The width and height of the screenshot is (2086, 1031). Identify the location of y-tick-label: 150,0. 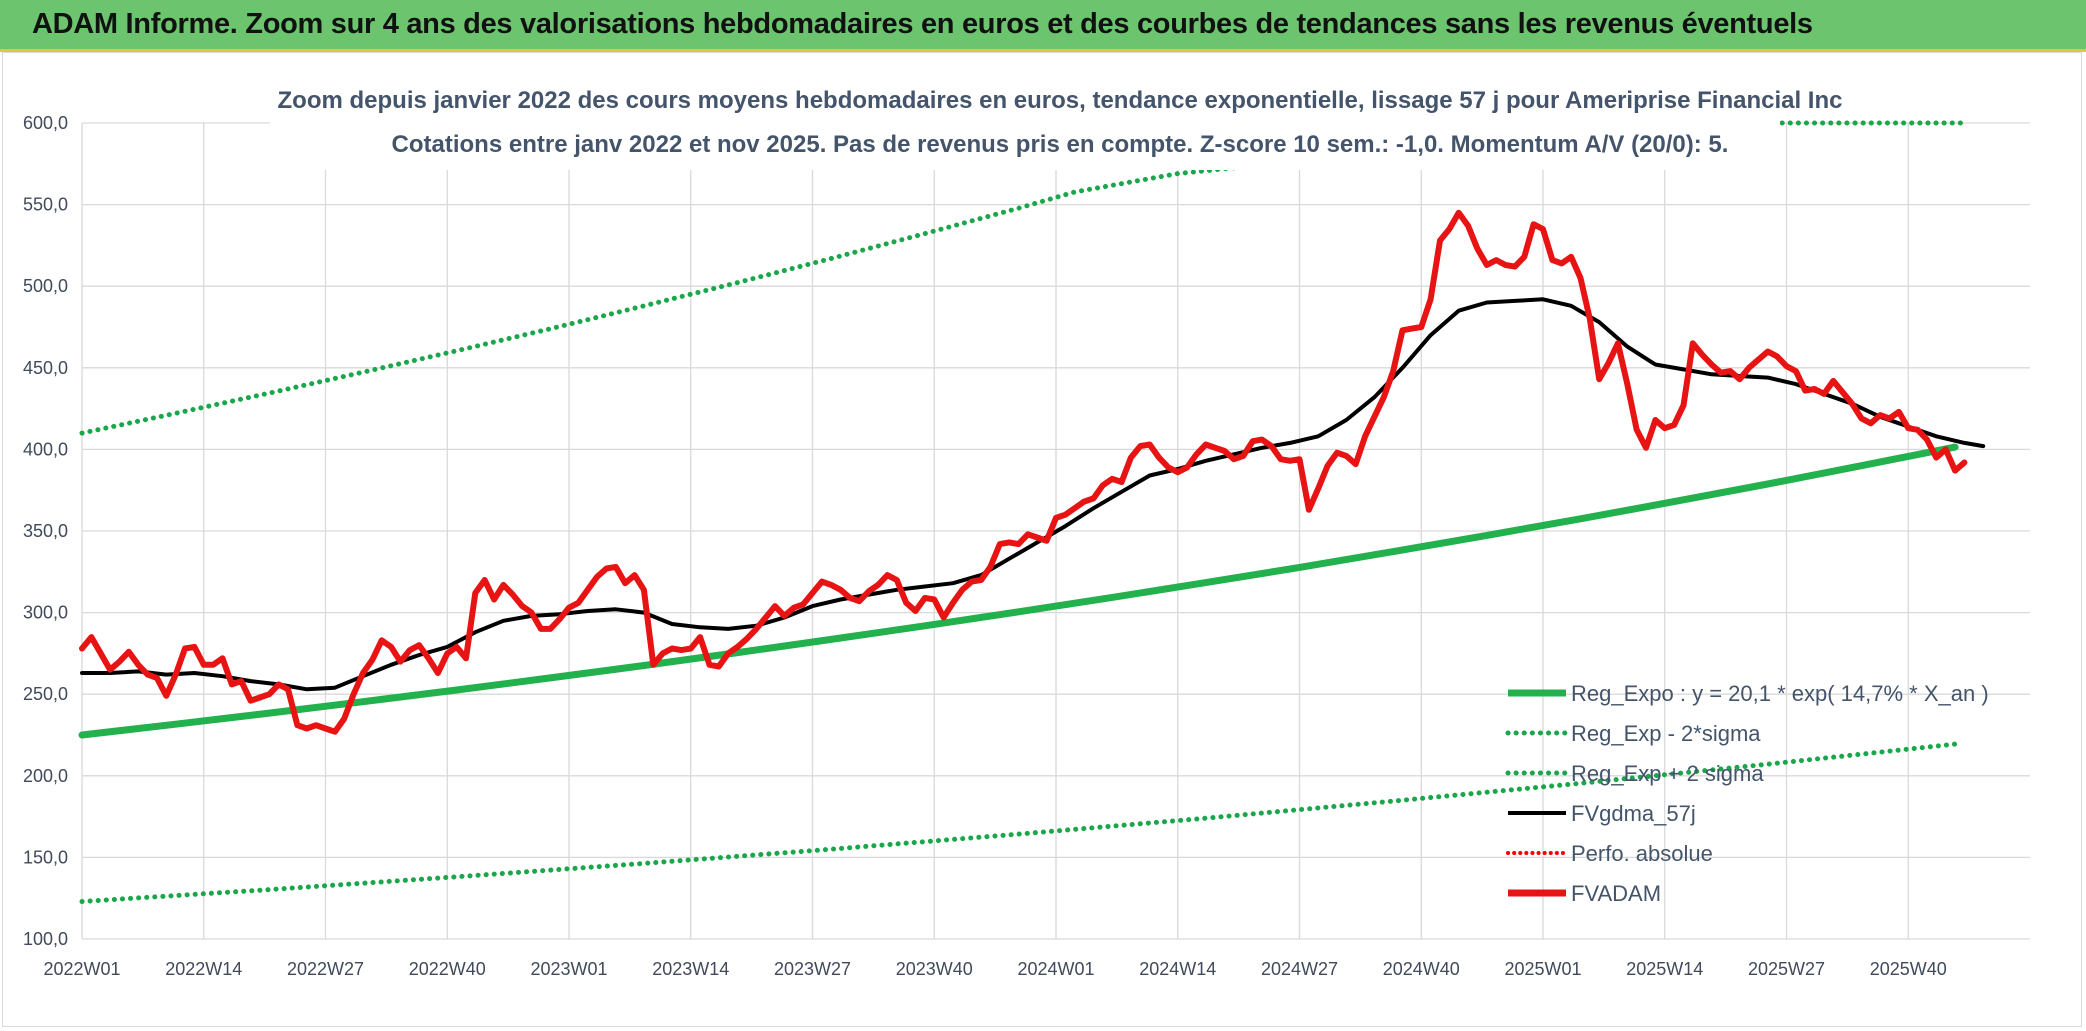
(45, 857).